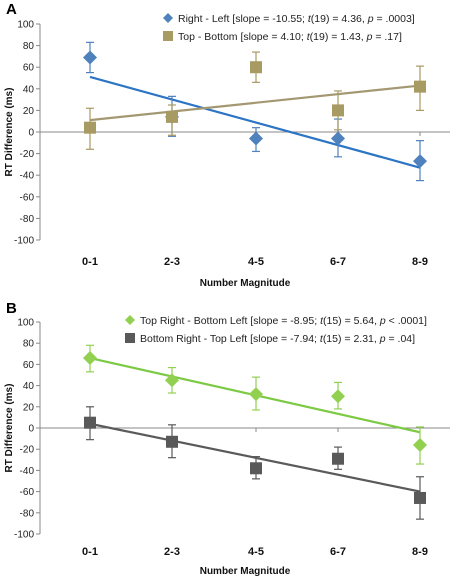 Image resolution: width=474 pixels, height=579 pixels. Describe the element at coordinates (406, 321) in the screenshot. I see `legend-stats-part: < .0001]` at that location.